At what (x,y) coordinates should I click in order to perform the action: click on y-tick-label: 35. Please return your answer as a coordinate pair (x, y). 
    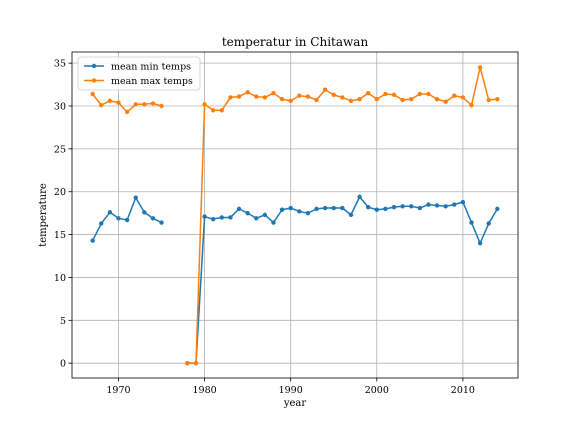
    Looking at the image, I should click on (60, 64).